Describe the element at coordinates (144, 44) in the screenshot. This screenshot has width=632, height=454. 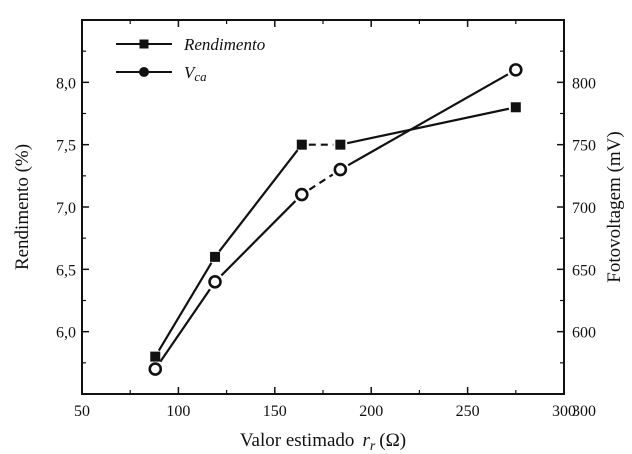
I see `legend-marker-rendimento` at that location.